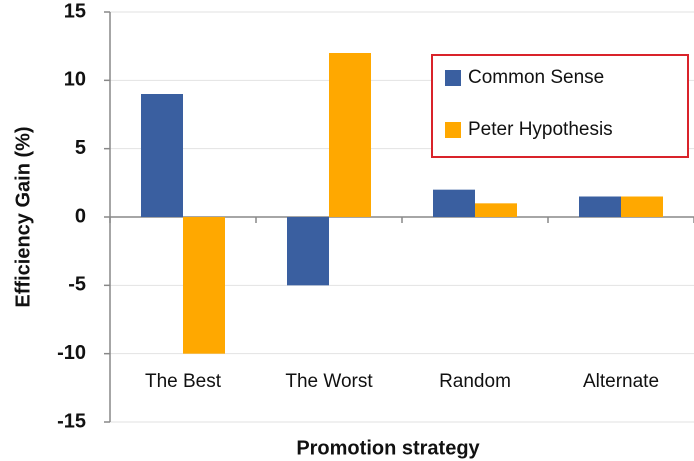 The image size is (694, 461). I want to click on y-tick-label: -10, so click(71, 353).